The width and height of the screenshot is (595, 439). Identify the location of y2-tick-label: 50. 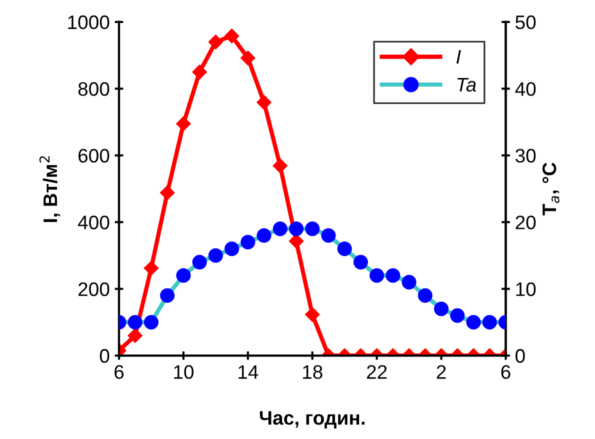
(526, 22).